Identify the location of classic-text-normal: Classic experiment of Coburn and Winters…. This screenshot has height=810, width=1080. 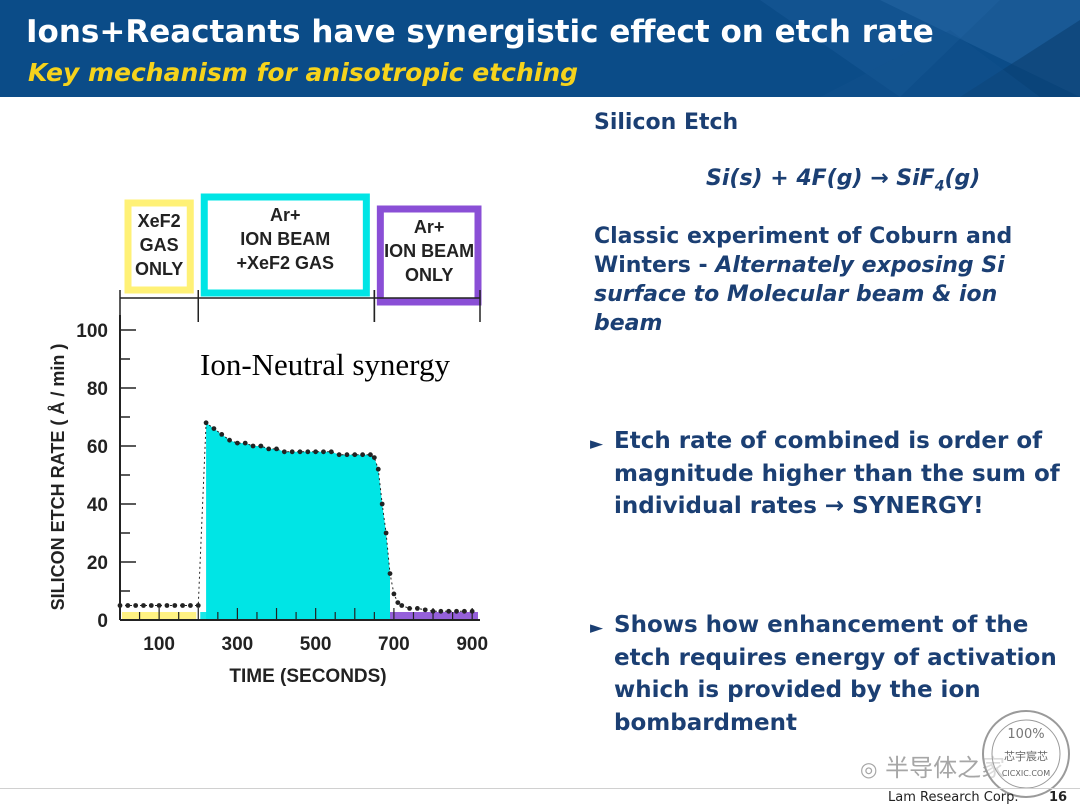
(803, 251).